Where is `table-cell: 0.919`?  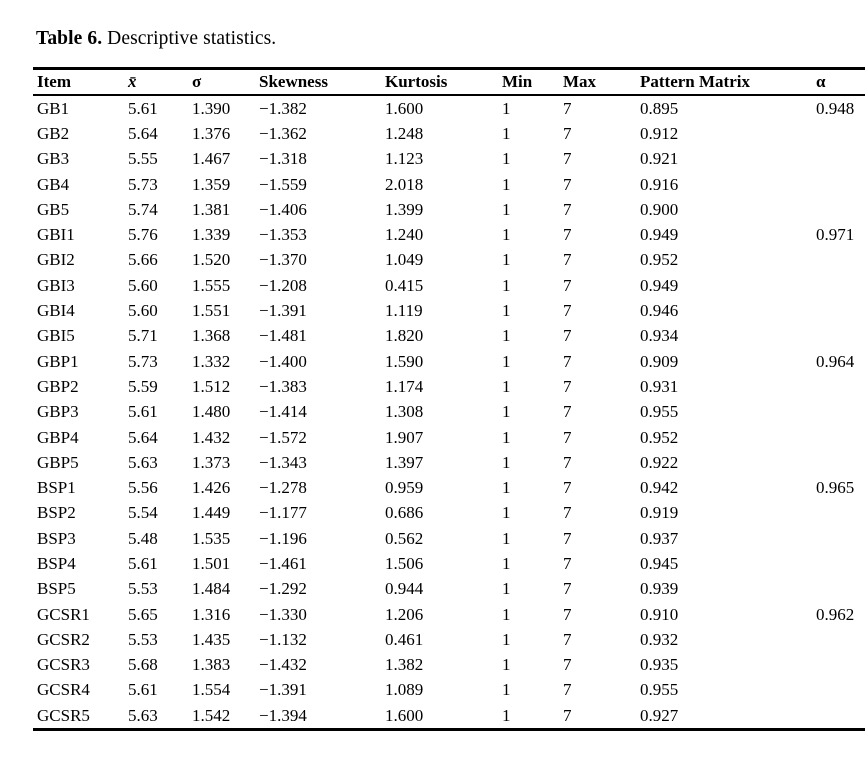 table-cell: 0.919 is located at coordinates (659, 513).